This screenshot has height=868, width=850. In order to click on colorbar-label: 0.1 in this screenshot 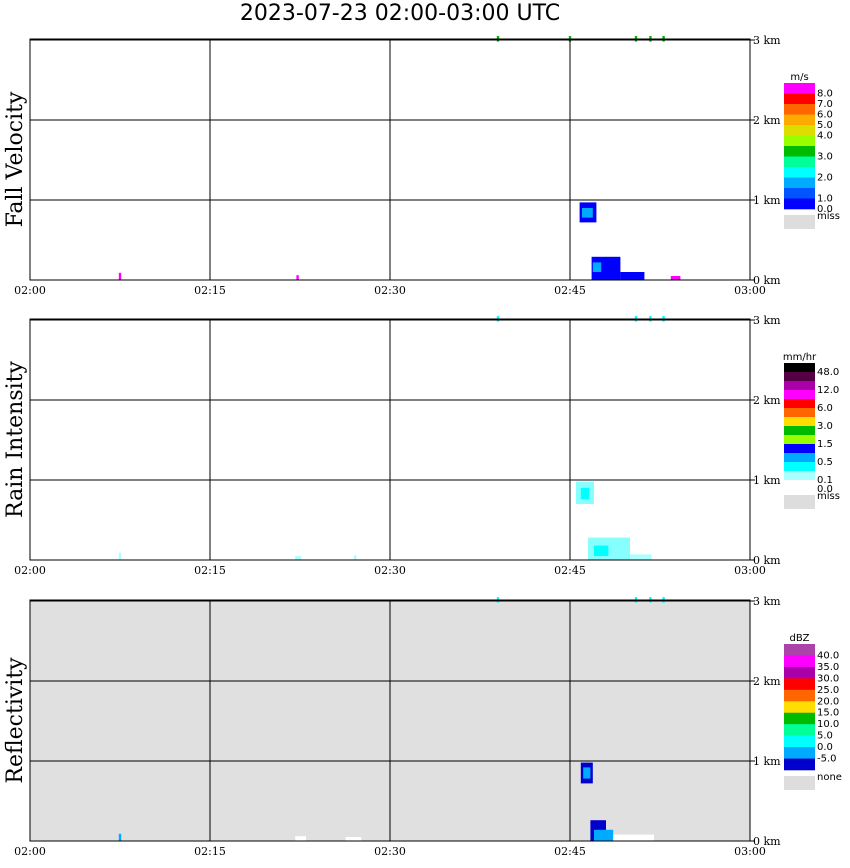, I will do `click(825, 480)`.